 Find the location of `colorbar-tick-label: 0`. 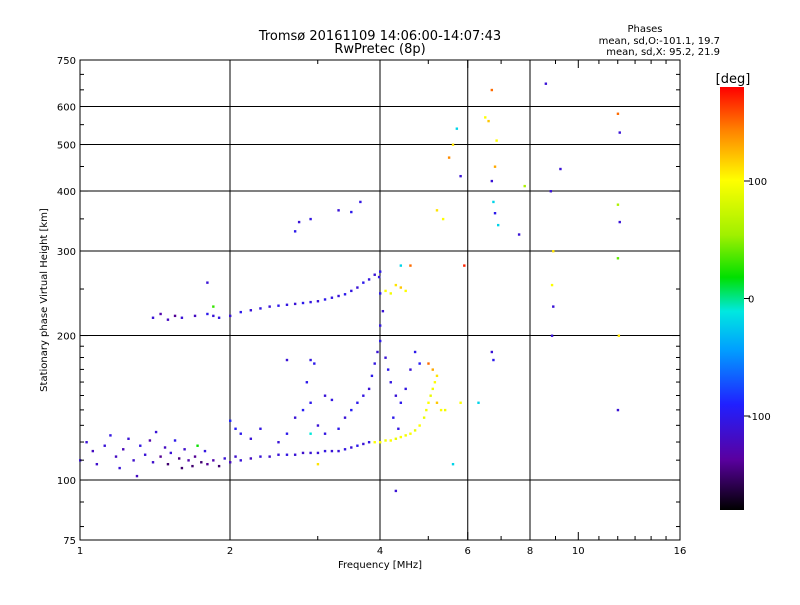

colorbar-tick-label: 0 is located at coordinates (751, 300).